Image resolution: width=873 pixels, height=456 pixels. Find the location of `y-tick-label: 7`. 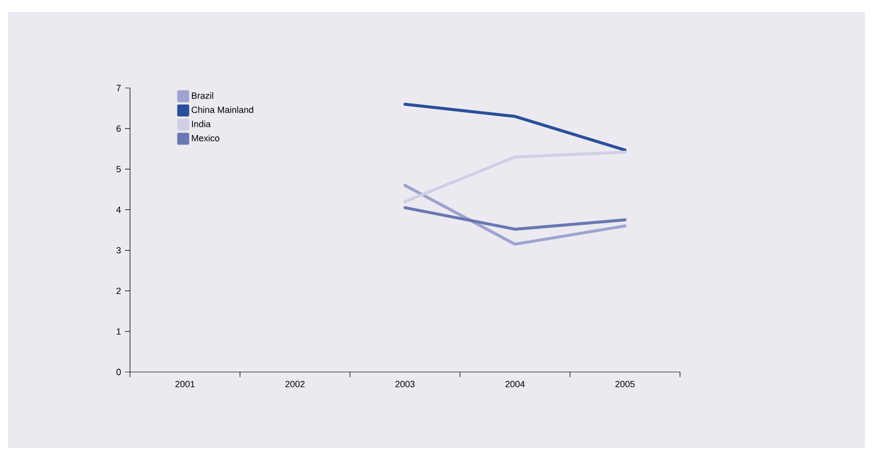

y-tick-label: 7 is located at coordinates (118, 88).